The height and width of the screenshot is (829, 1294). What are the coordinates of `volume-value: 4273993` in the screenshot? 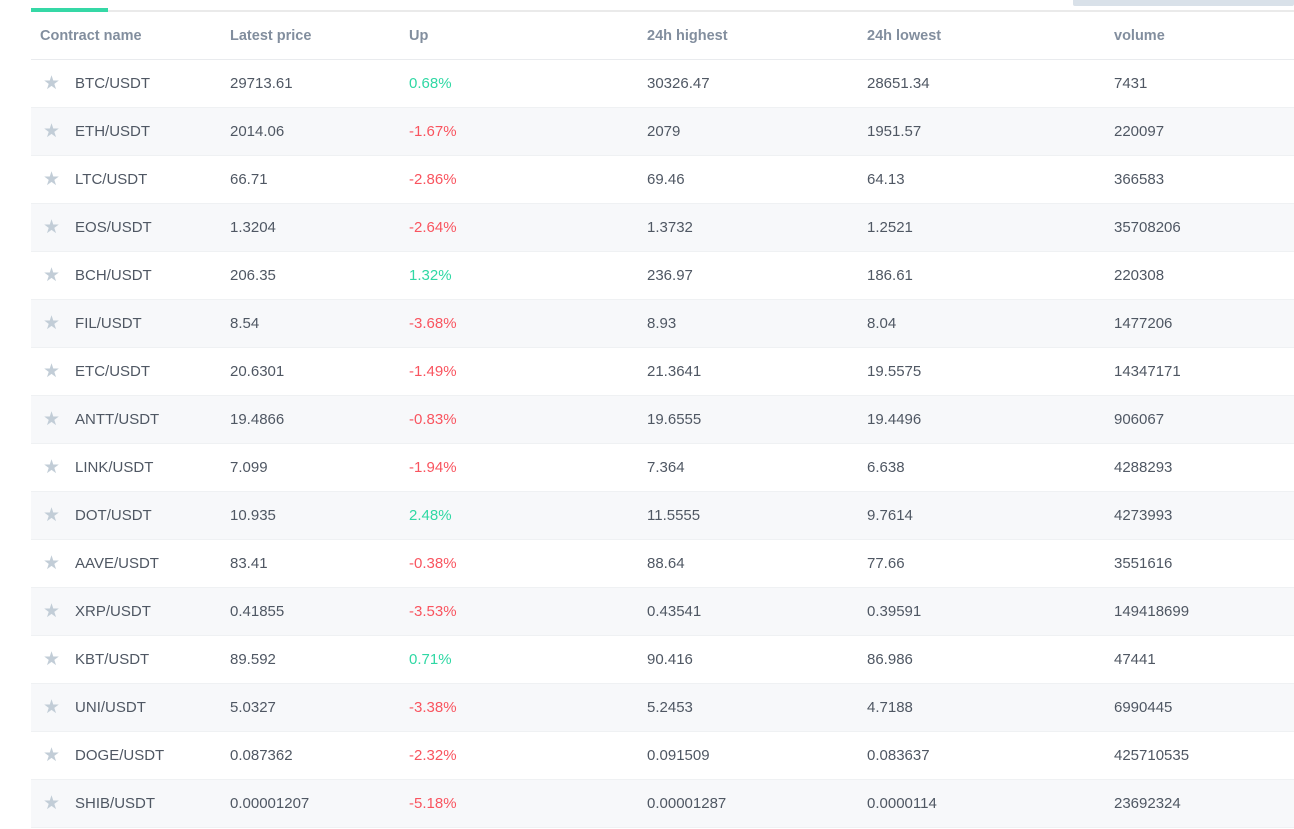 It's located at (1143, 515).